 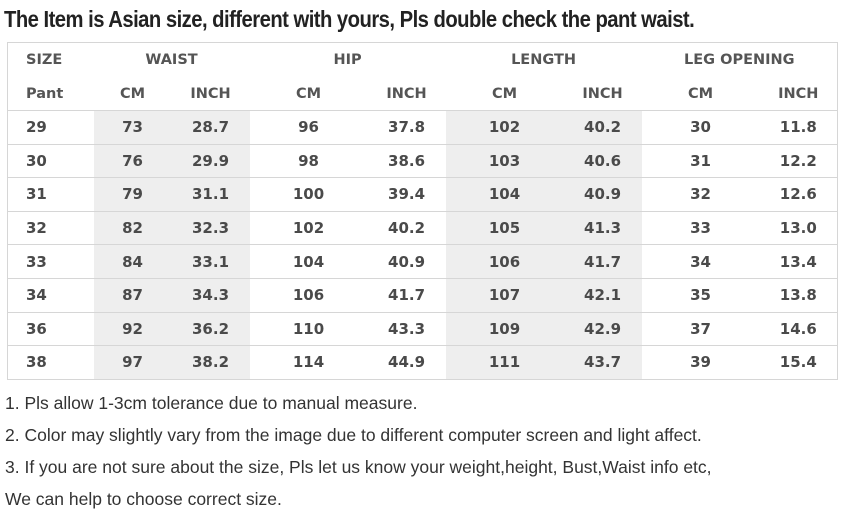 I want to click on table-cell: 100, so click(x=308, y=194).